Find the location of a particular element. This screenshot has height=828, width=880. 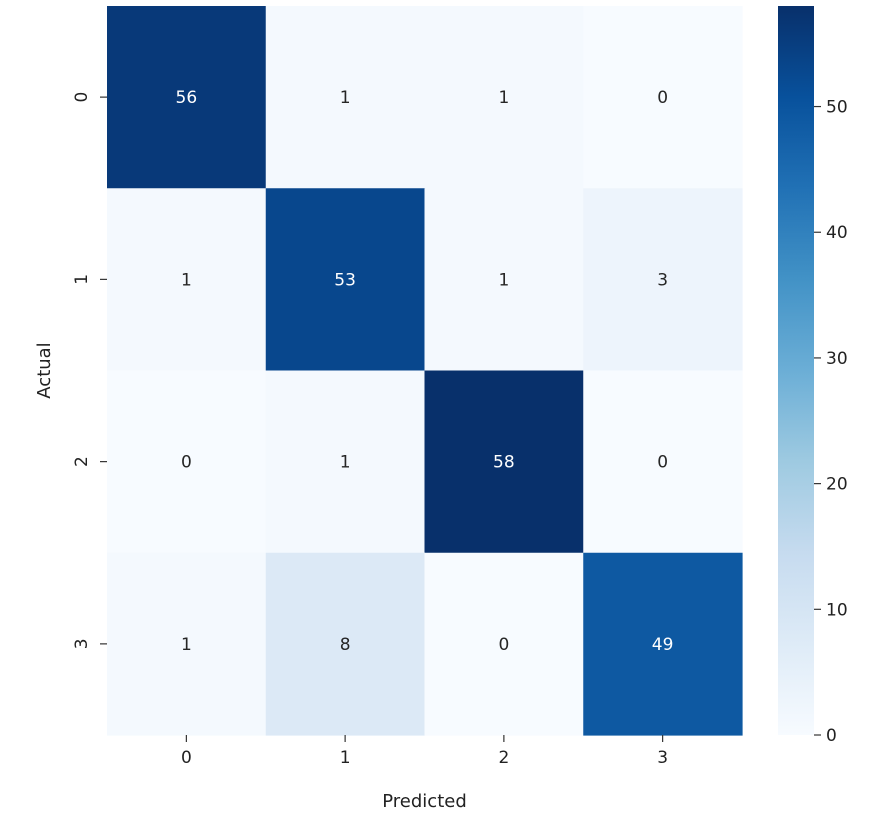

colorbar-tick-label: 0 is located at coordinates (831, 736).